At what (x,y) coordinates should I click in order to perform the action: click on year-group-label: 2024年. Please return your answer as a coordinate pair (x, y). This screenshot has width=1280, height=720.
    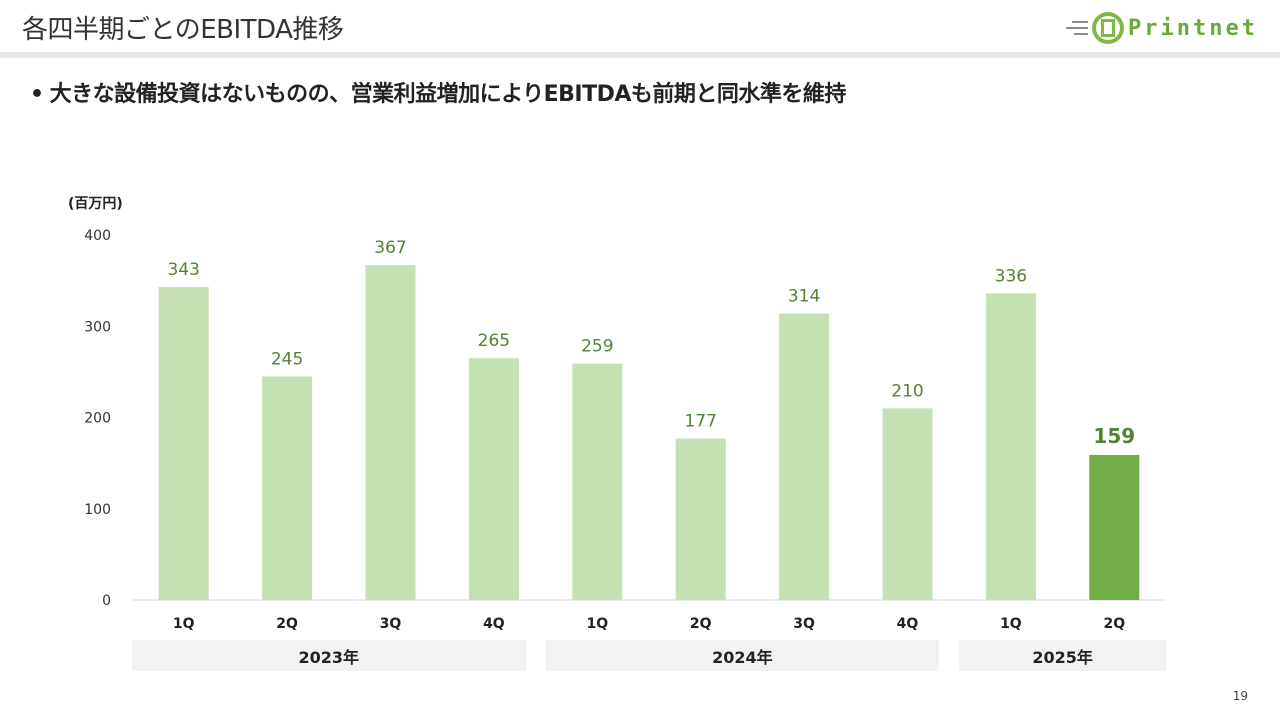
    Looking at the image, I should click on (742, 655).